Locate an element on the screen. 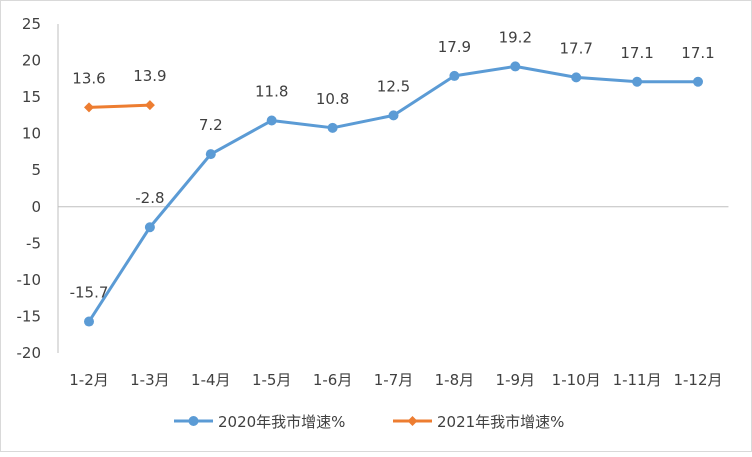  x-tick-label: 1-4月 is located at coordinates (211, 380).